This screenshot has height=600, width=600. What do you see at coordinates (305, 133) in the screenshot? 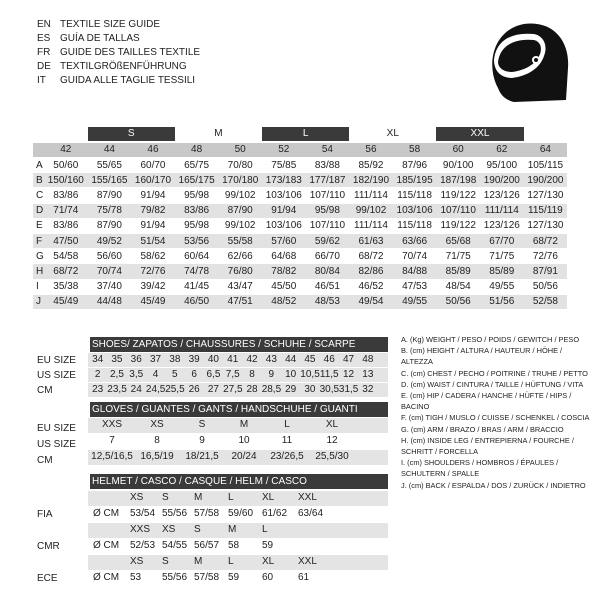
I see `size-group: L` at bounding box center [305, 133].